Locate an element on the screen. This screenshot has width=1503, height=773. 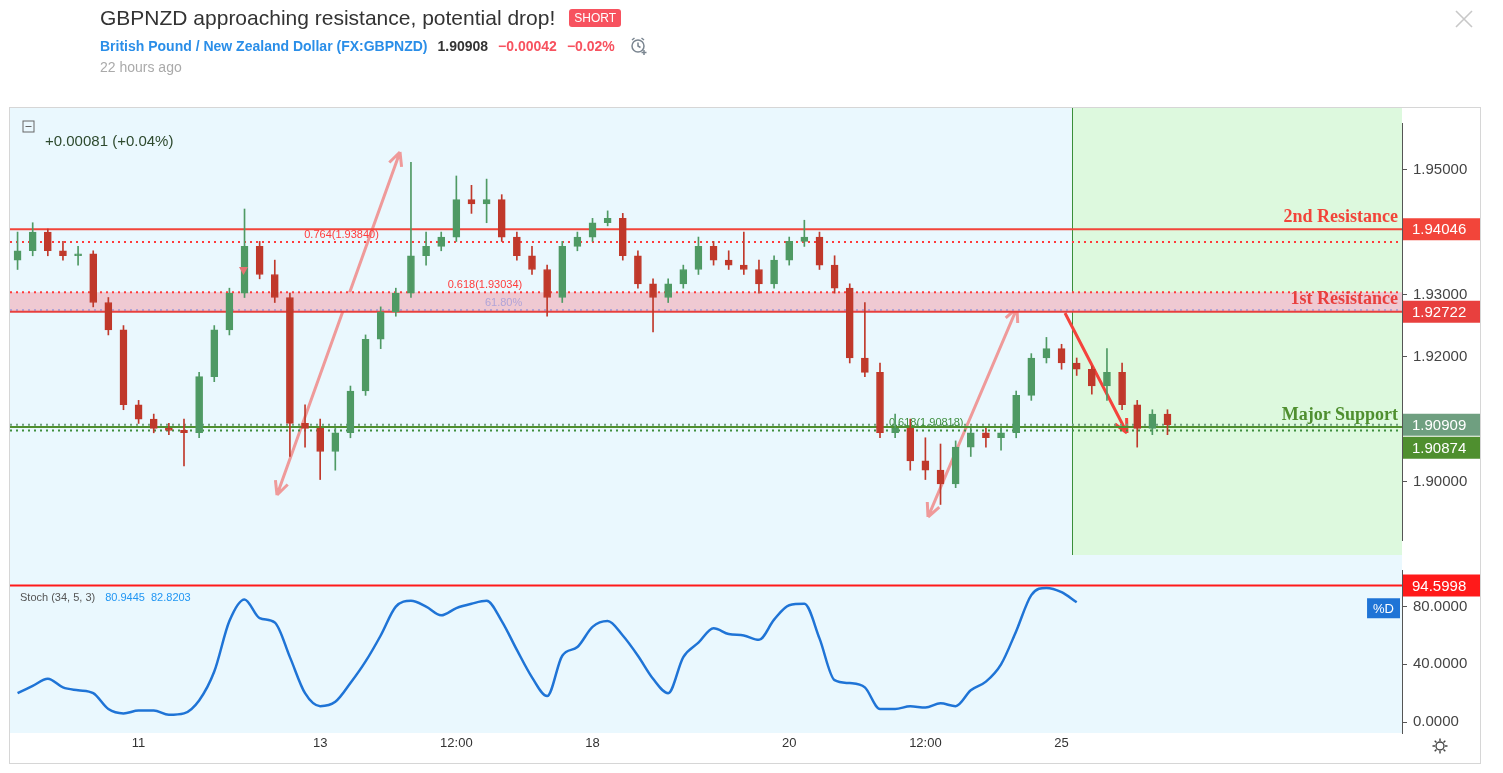
ref-line-label: 1.90909 is located at coordinates (1439, 424).